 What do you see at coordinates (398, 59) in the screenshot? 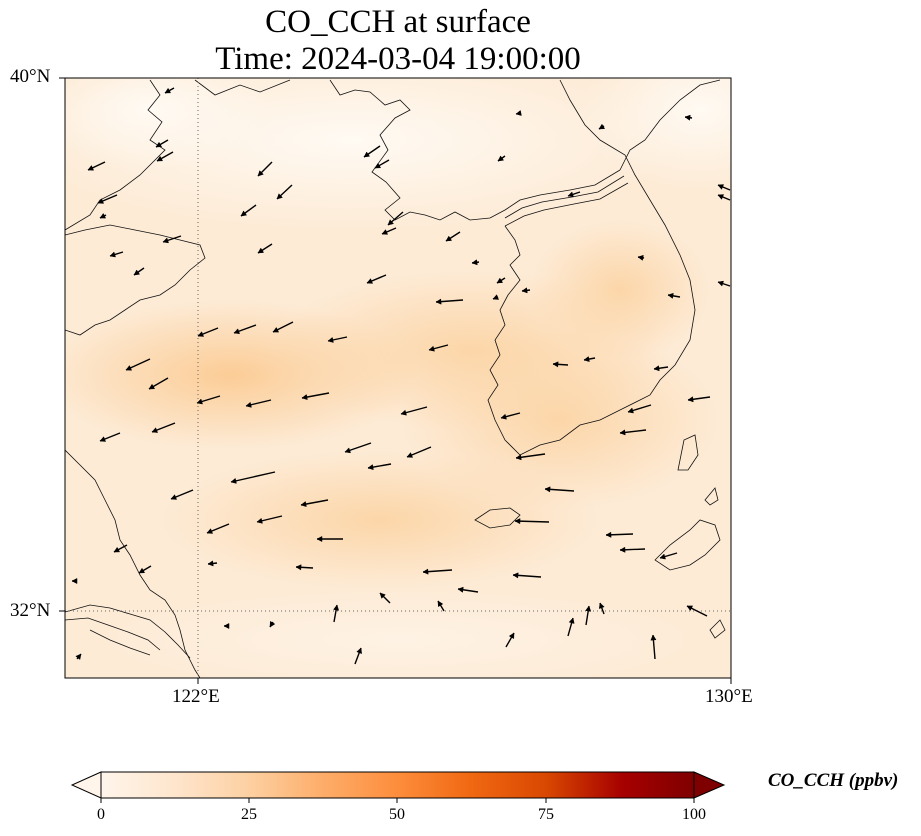
I see `map-subtitle: Time: 2024-03-04 19:00:00` at bounding box center [398, 59].